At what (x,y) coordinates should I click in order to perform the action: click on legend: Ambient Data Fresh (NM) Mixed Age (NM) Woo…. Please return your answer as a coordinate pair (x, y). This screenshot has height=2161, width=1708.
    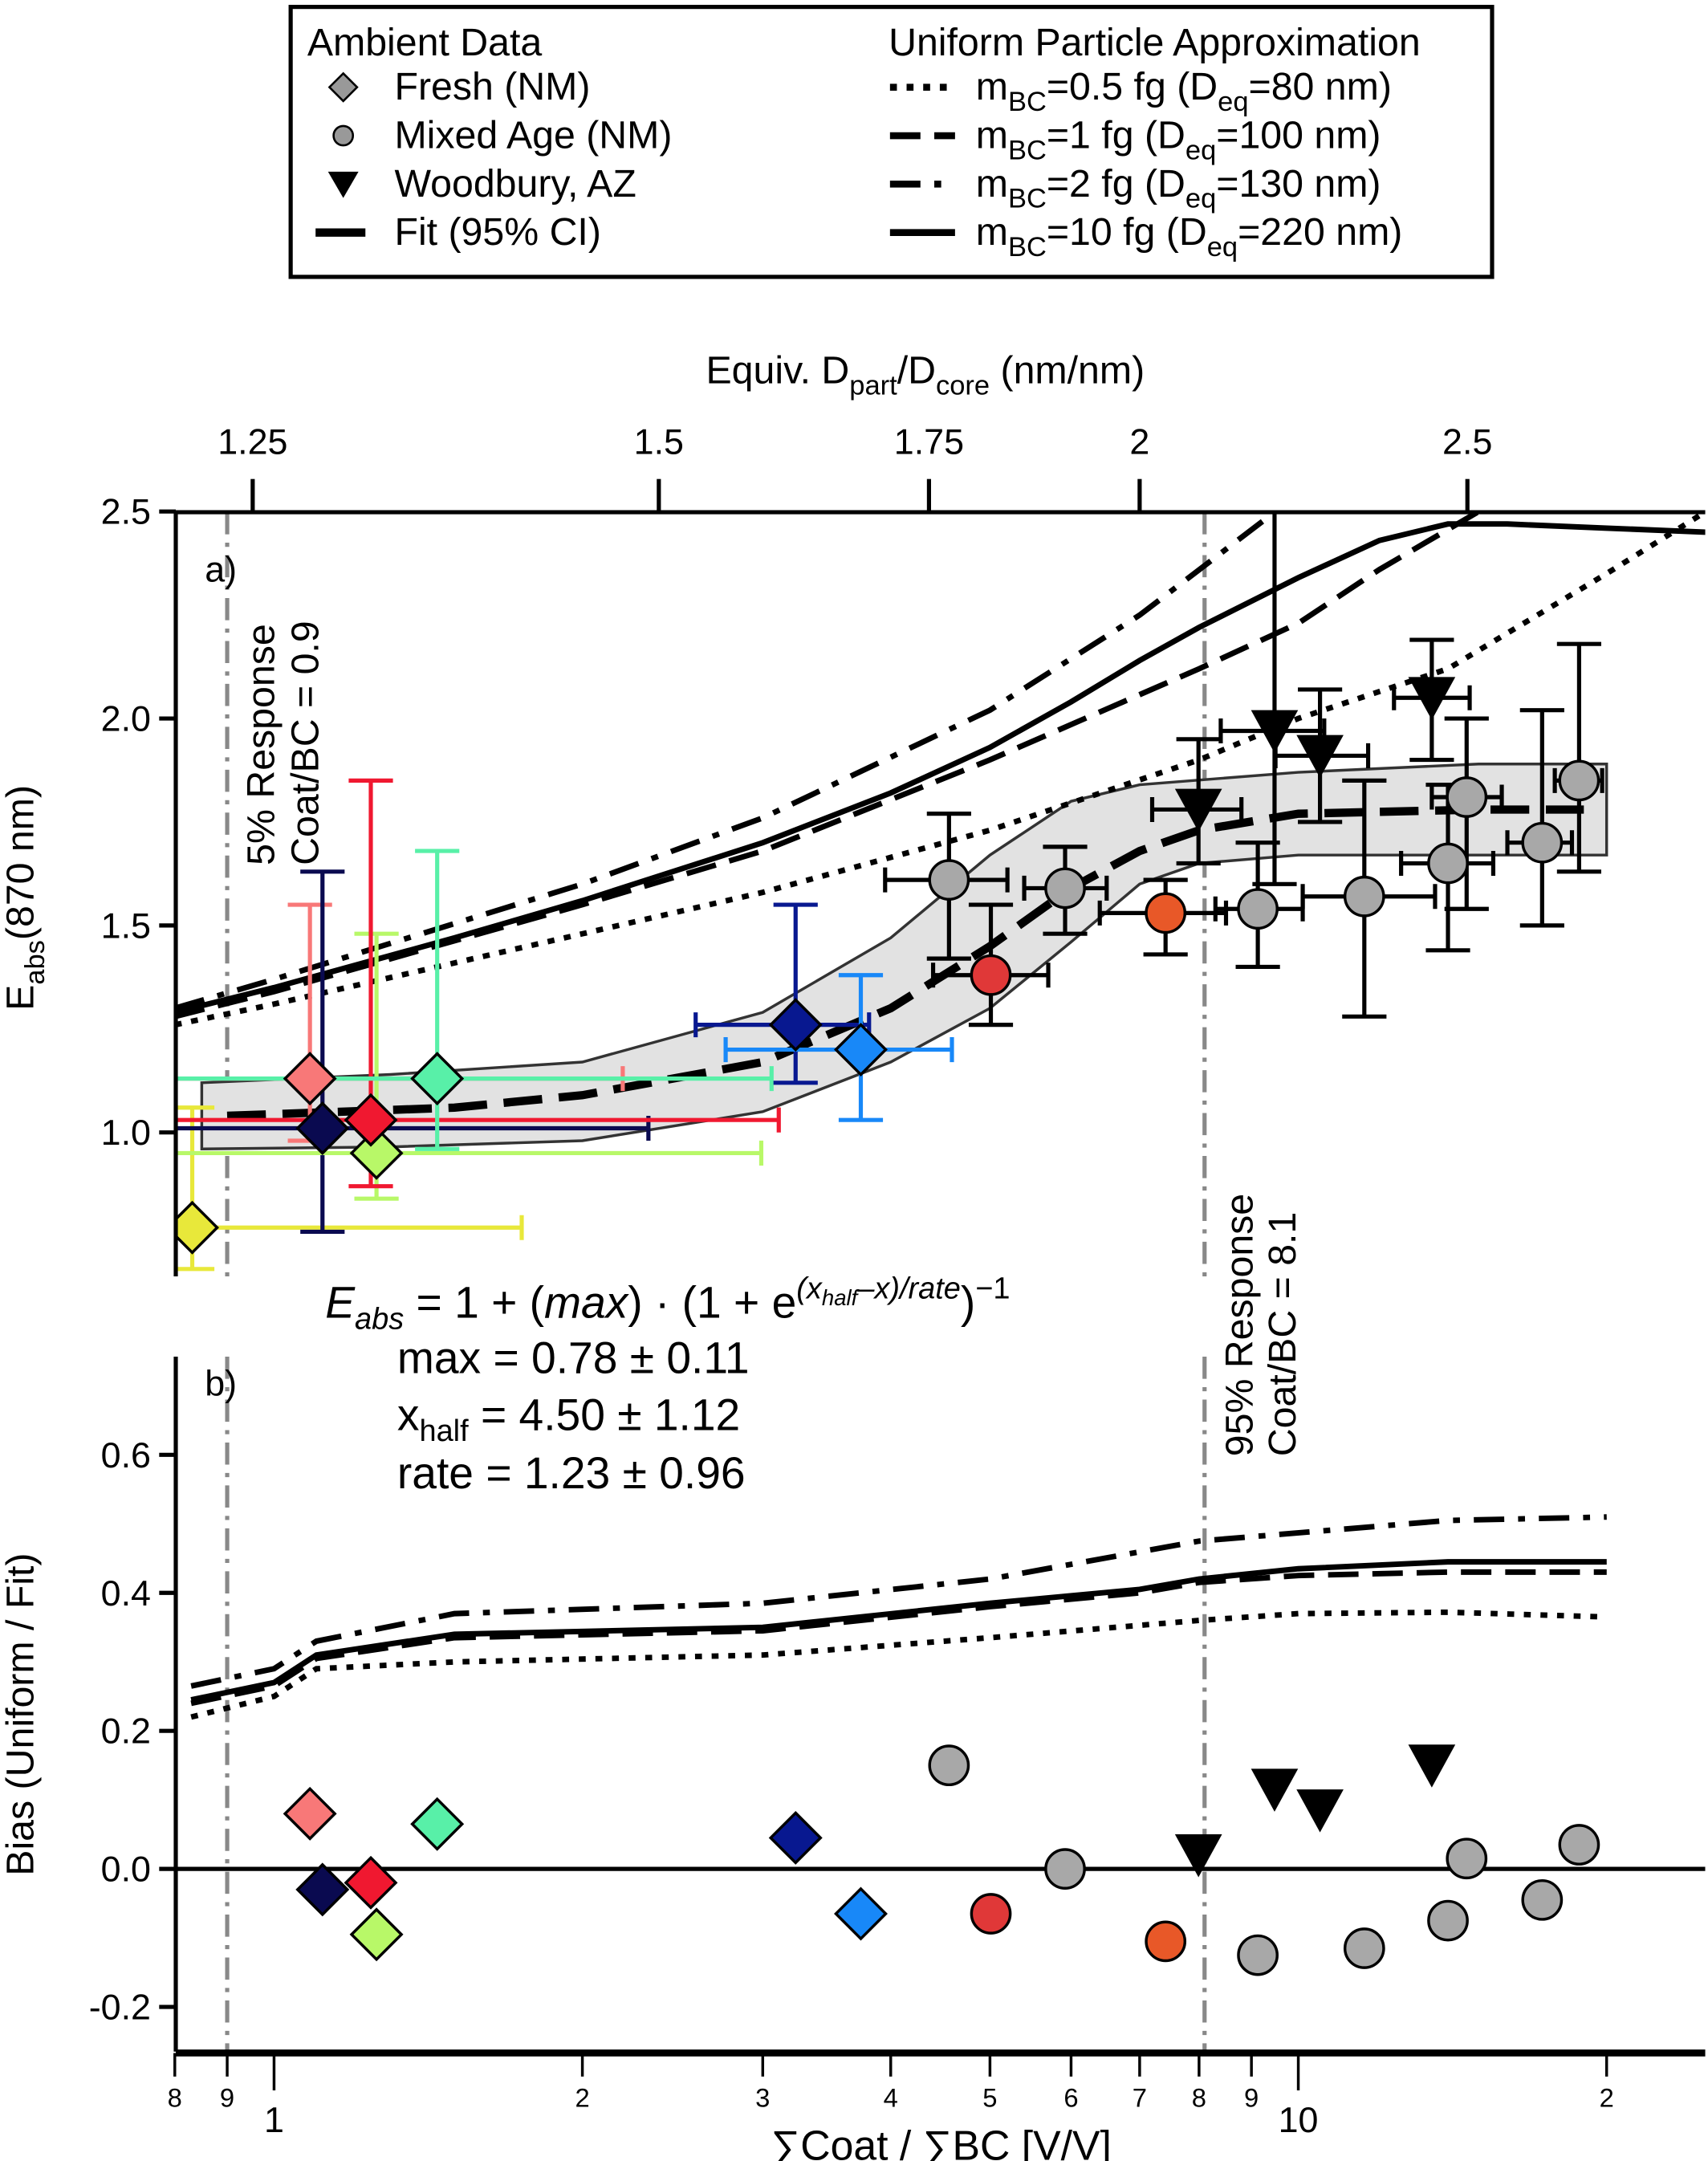
    Looking at the image, I should click on (891, 142).